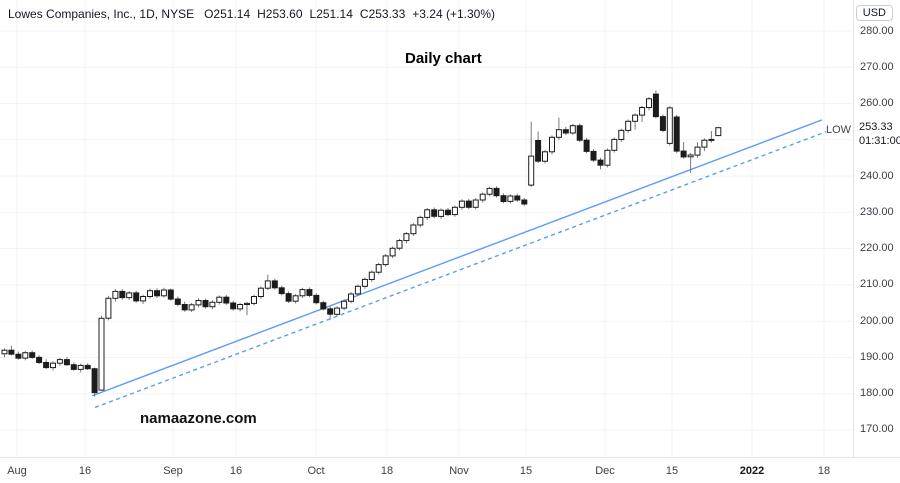  What do you see at coordinates (450, 470) in the screenshot?
I see `time-axis: Aug 16 Sep 16 Oct 18 Nov 15 Dec 15 2022 18` at bounding box center [450, 470].